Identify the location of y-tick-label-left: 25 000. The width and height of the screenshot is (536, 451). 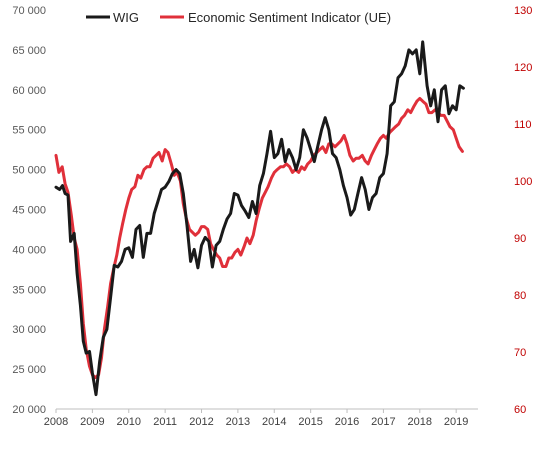
(29, 370).